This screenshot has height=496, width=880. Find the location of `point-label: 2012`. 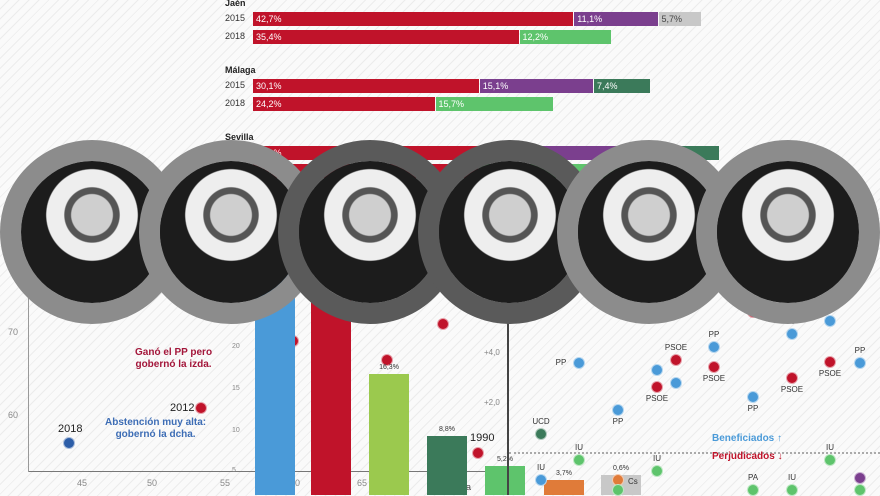

point-label: 2012 is located at coordinates (182, 408).